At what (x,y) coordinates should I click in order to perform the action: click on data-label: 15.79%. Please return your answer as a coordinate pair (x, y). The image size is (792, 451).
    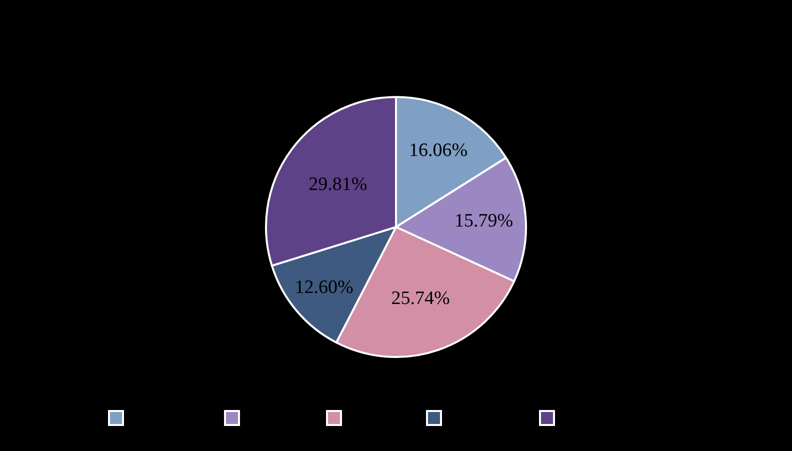
    Looking at the image, I should click on (484, 221).